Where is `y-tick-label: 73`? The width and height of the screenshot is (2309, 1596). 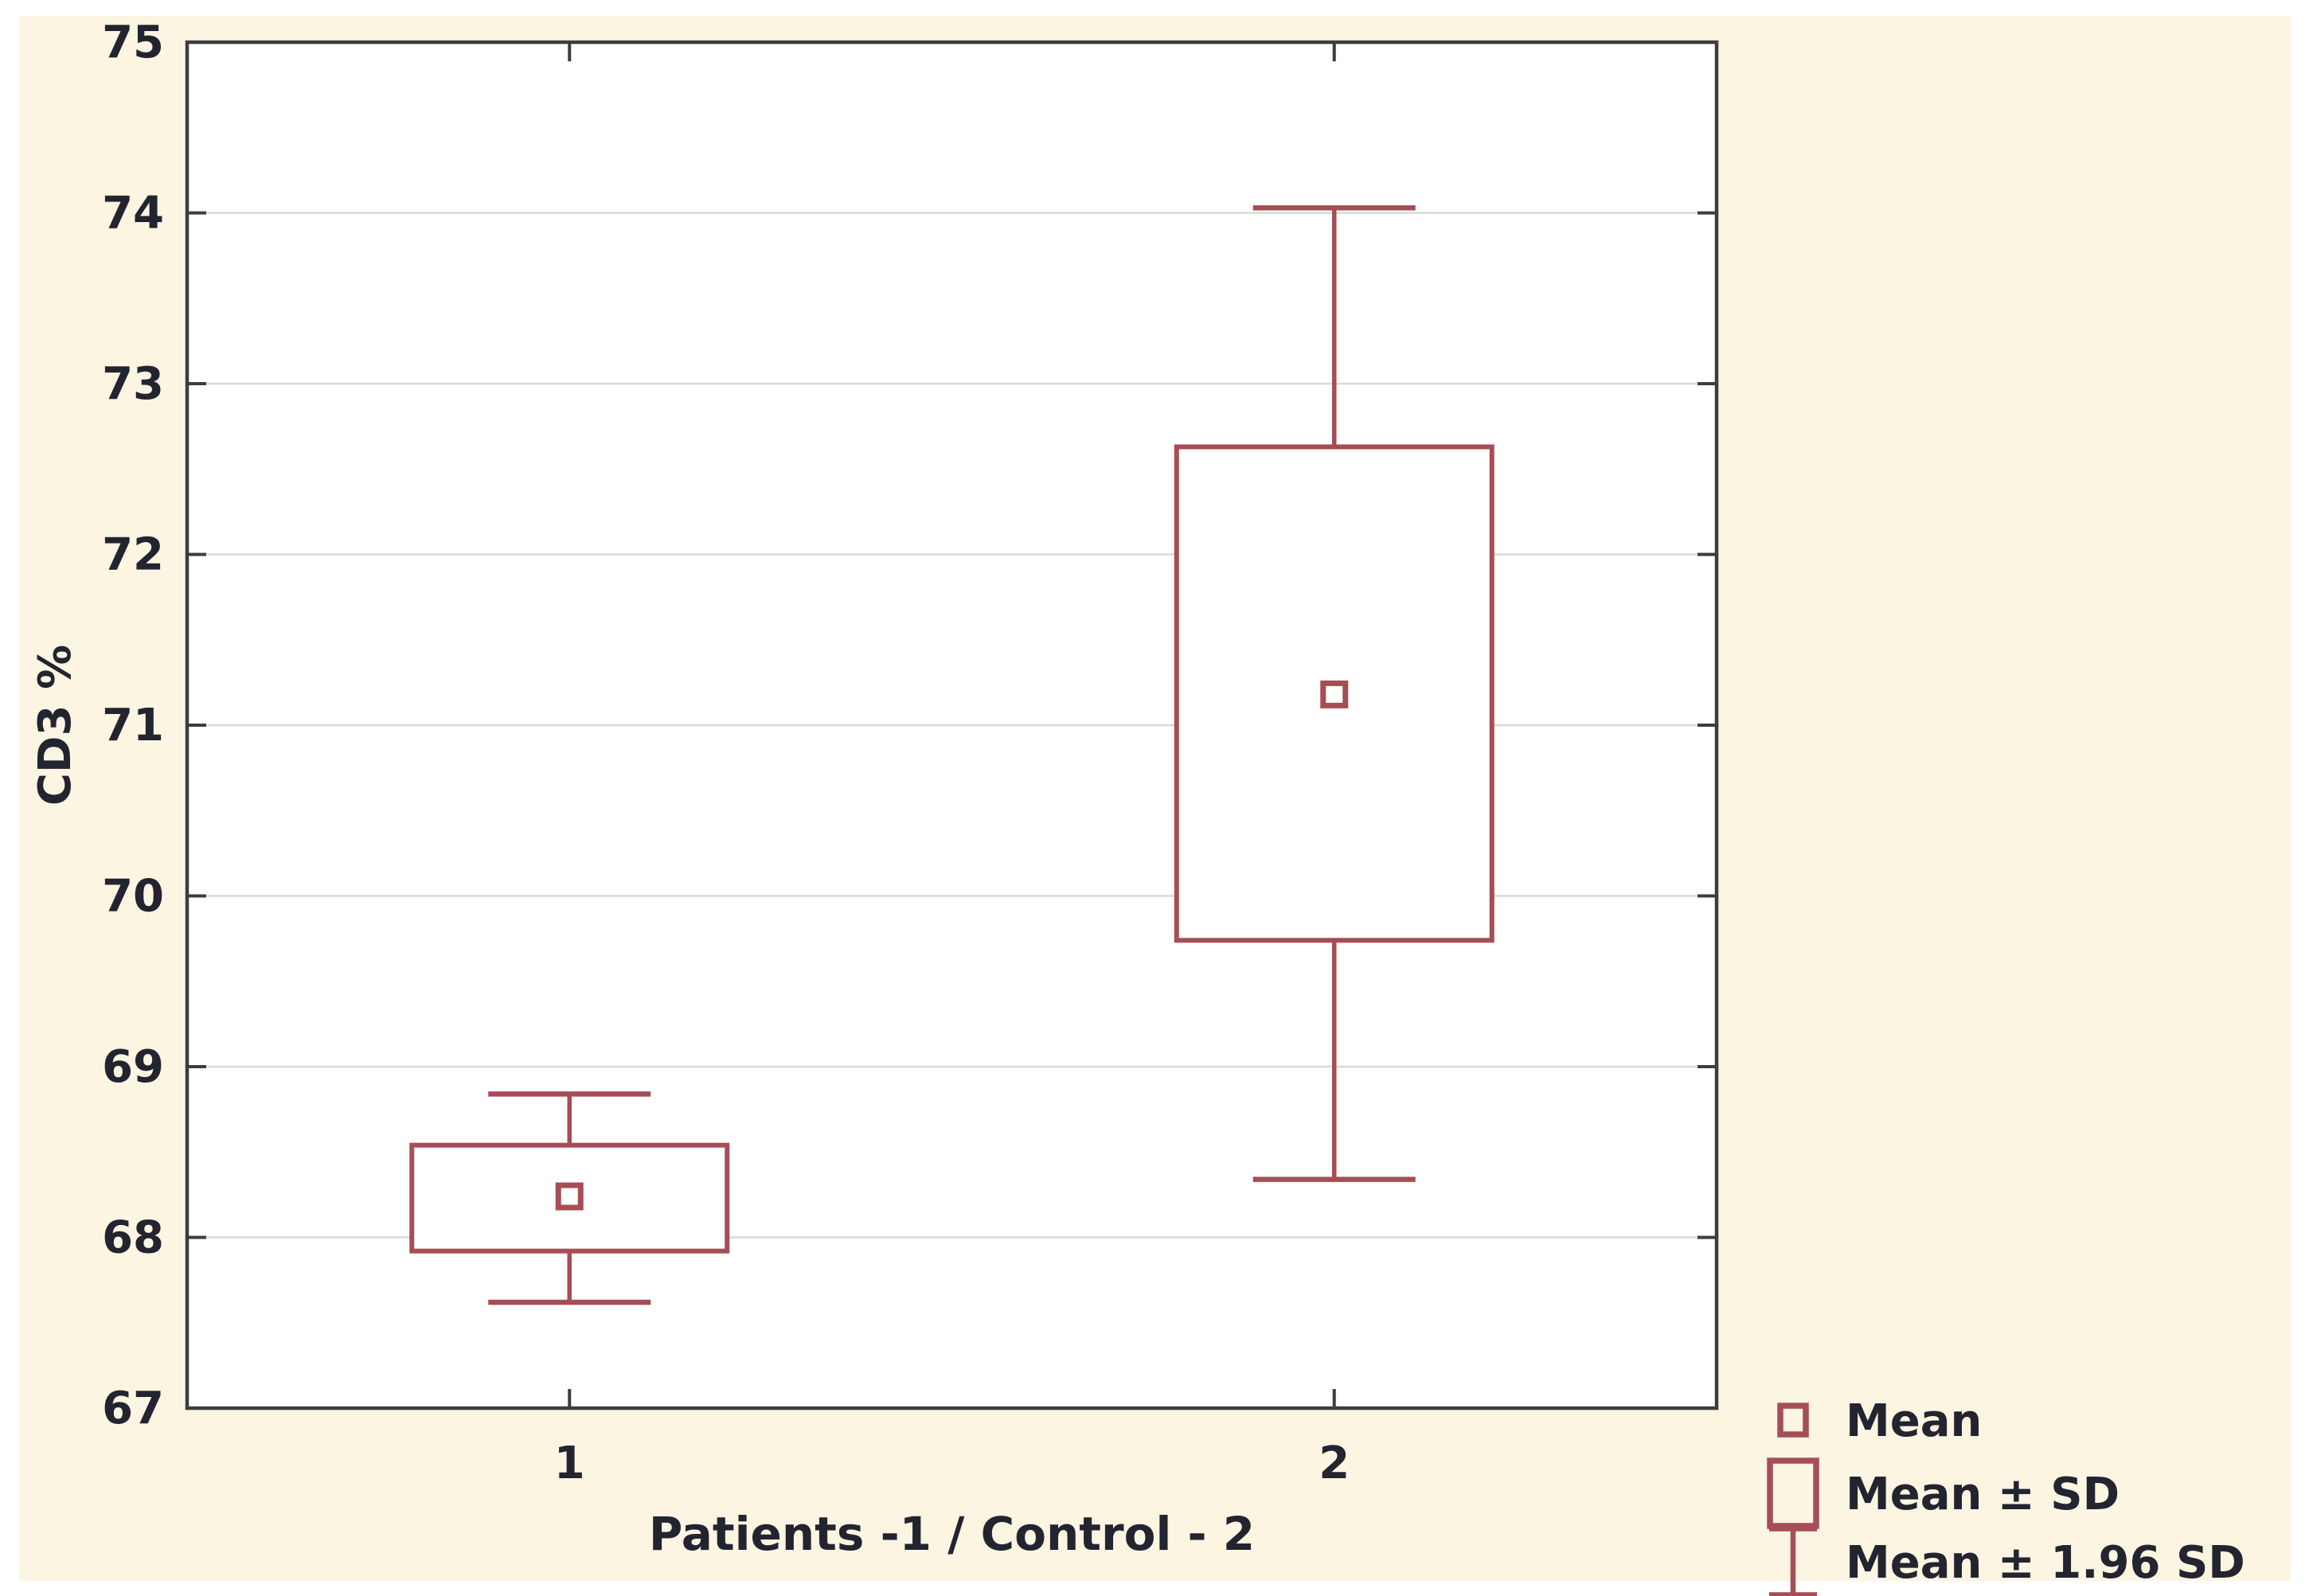 y-tick-label: 73 is located at coordinates (133, 384).